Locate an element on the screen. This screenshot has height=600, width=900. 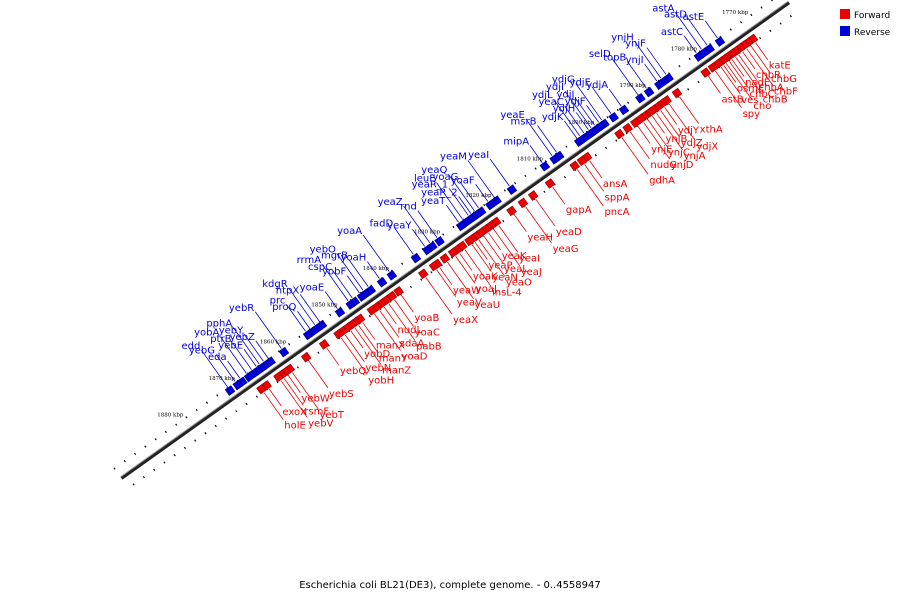
gene-label: yoaB is located at coordinates (426, 318).